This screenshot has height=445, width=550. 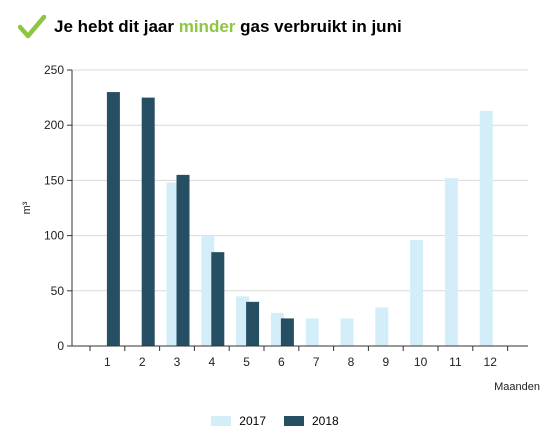 I want to click on title-accent: minder, so click(x=207, y=26).